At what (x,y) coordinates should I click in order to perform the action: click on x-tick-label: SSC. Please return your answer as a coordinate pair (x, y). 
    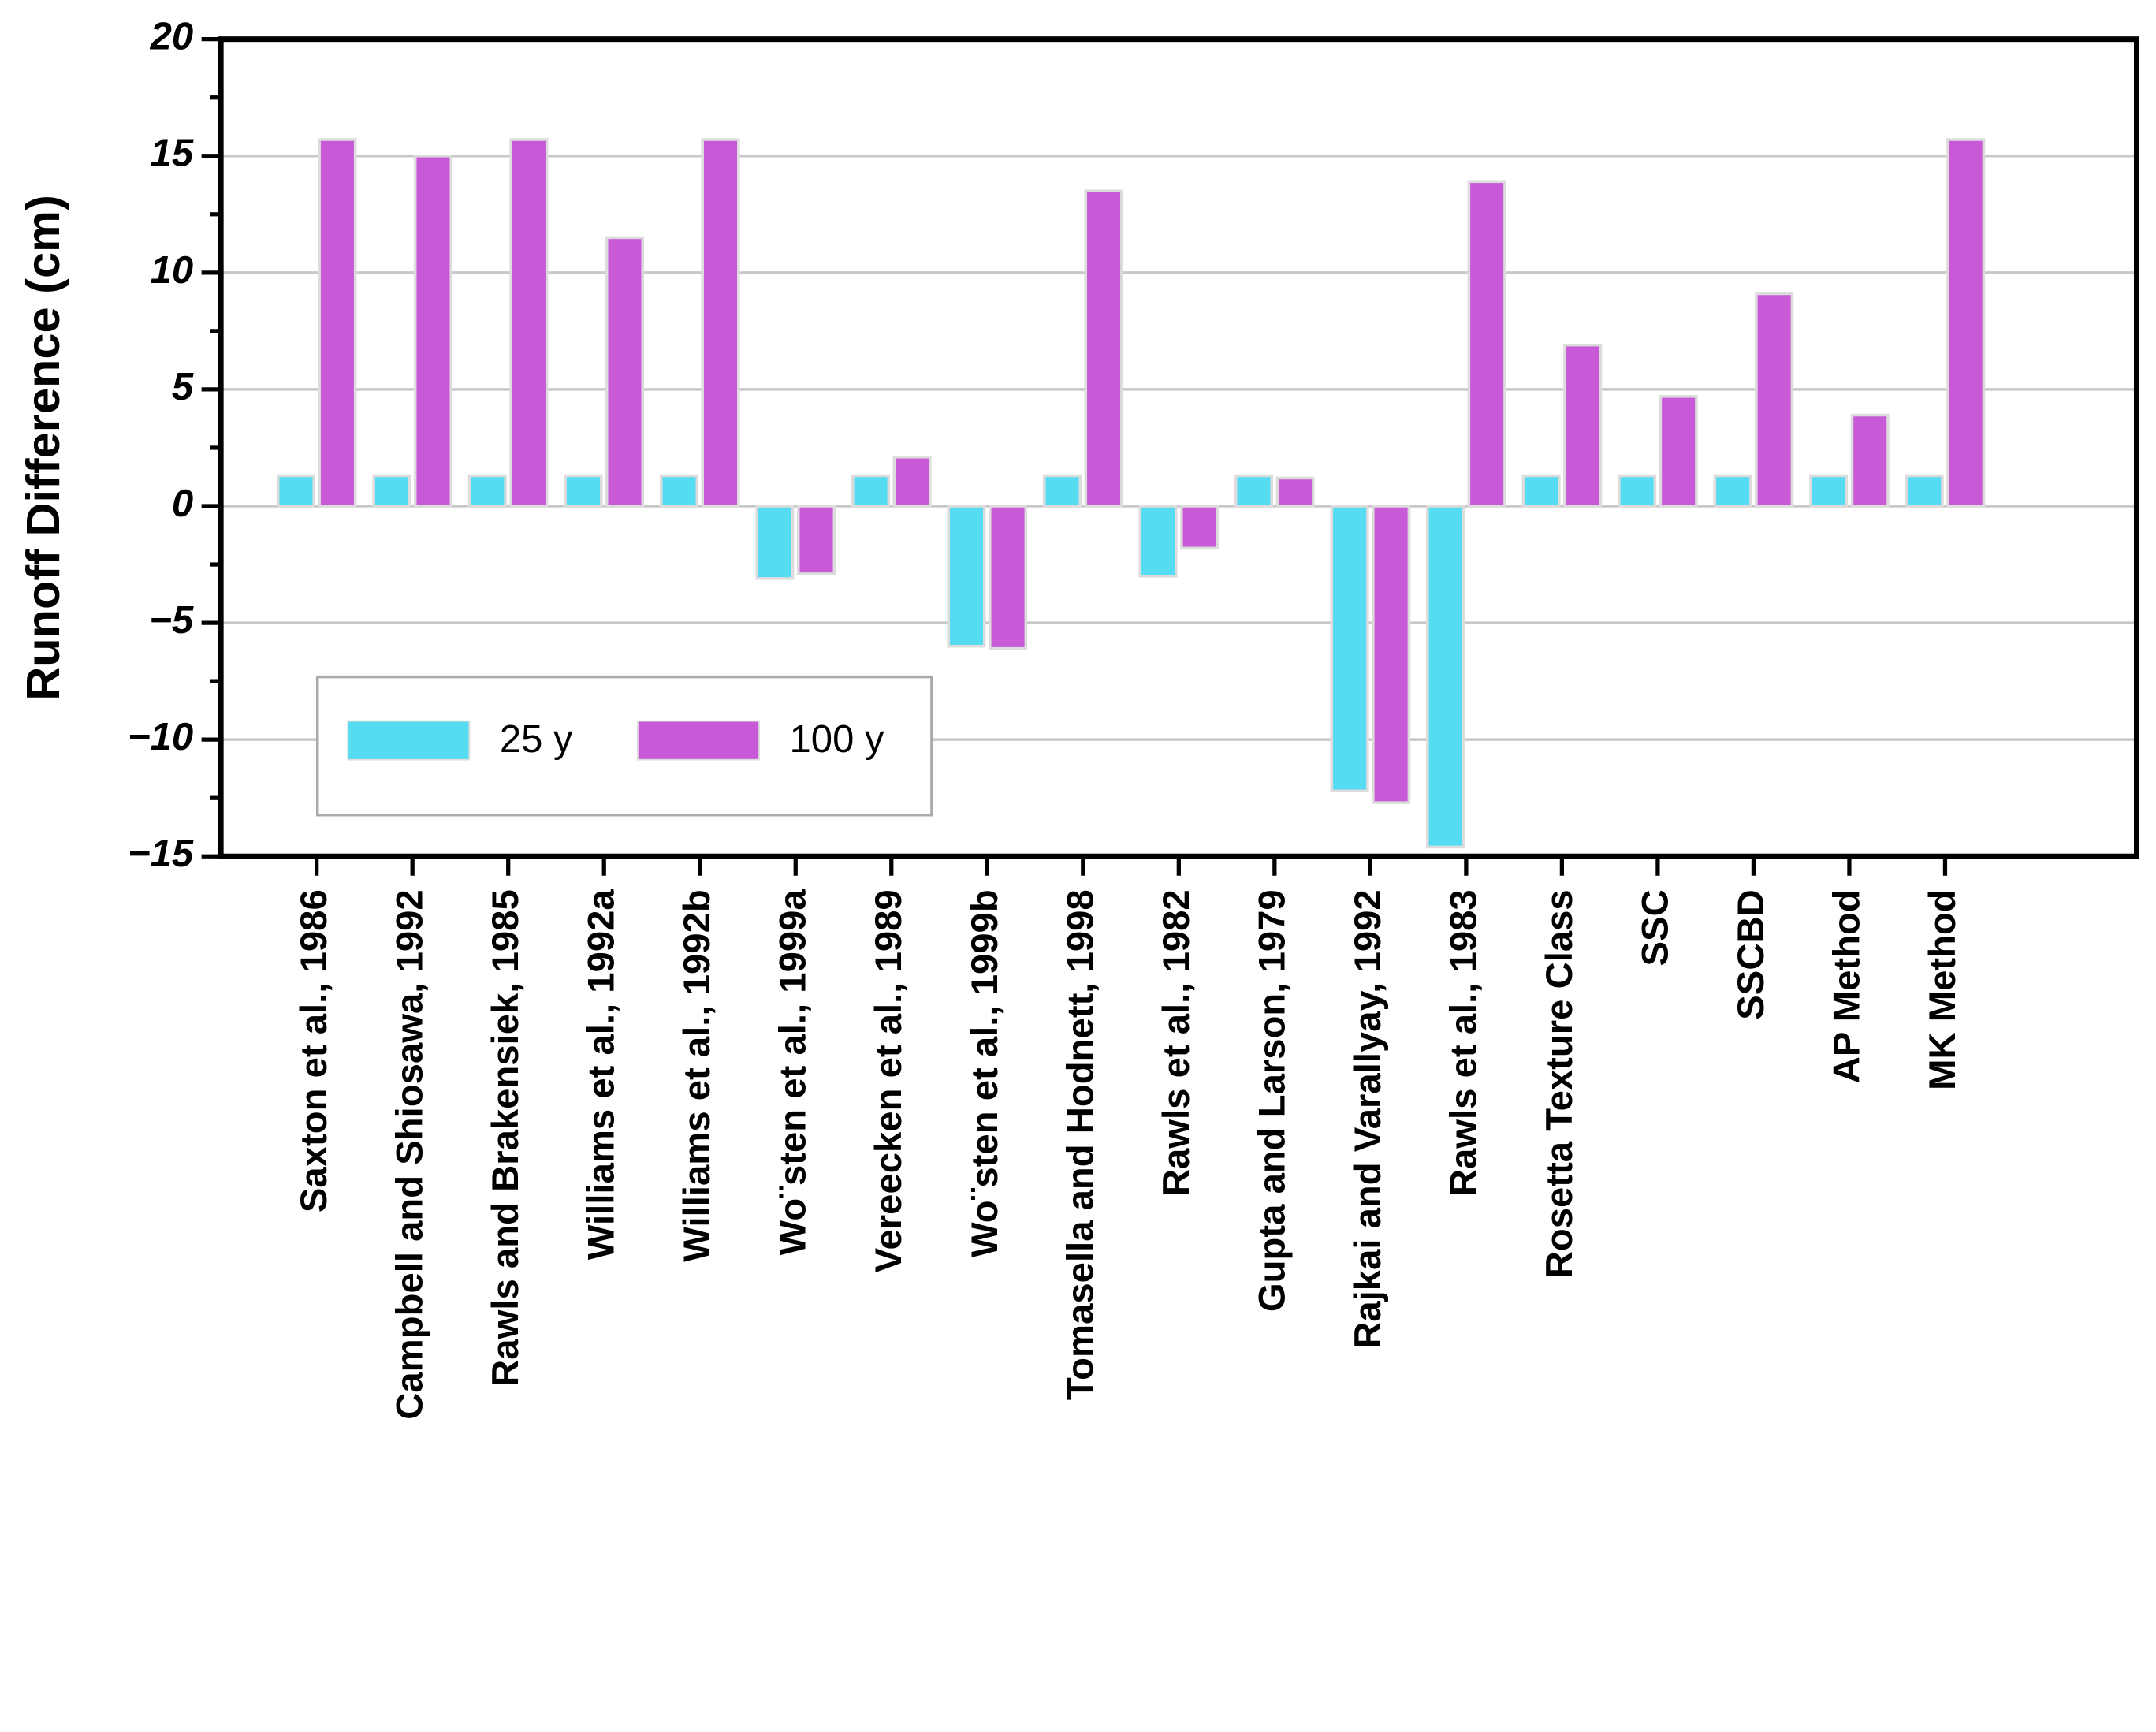
    Looking at the image, I should click on (1655, 927).